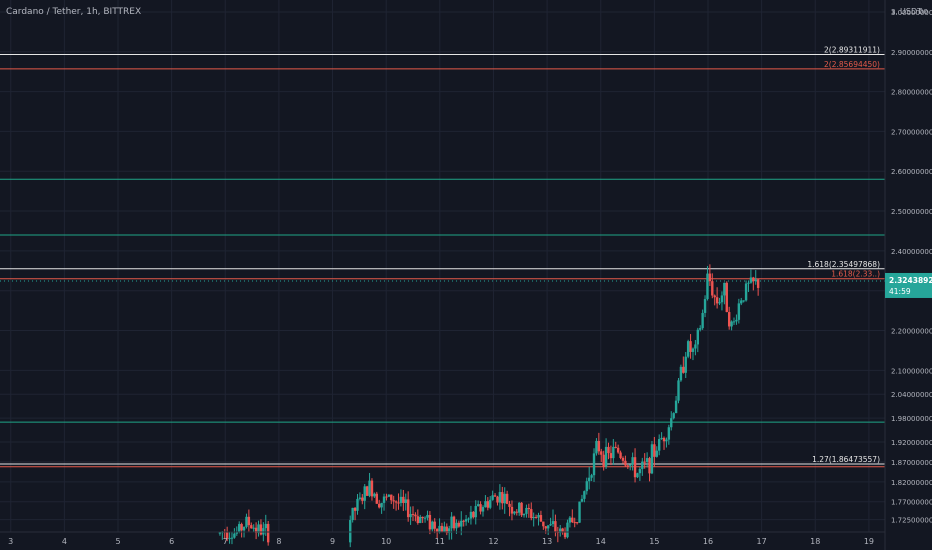 This screenshot has height=550, width=932. Describe the element at coordinates (911, 172) in the screenshot. I see `y-tick-label: 2.60000000` at that location.